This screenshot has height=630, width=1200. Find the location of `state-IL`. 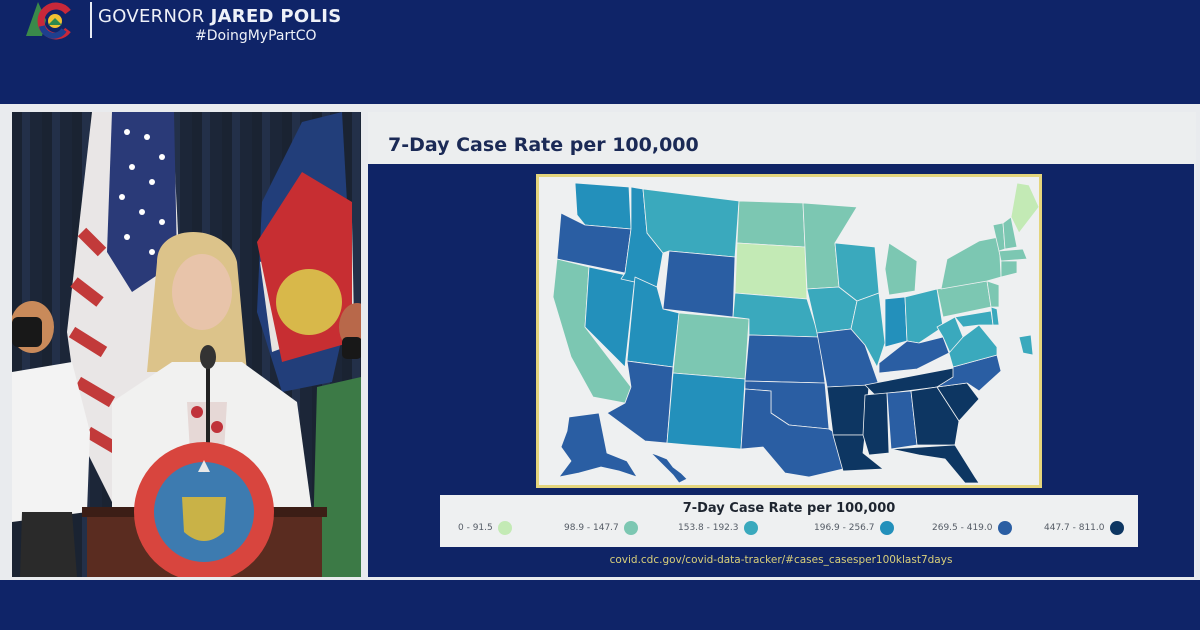

state-IL is located at coordinates (868, 330).